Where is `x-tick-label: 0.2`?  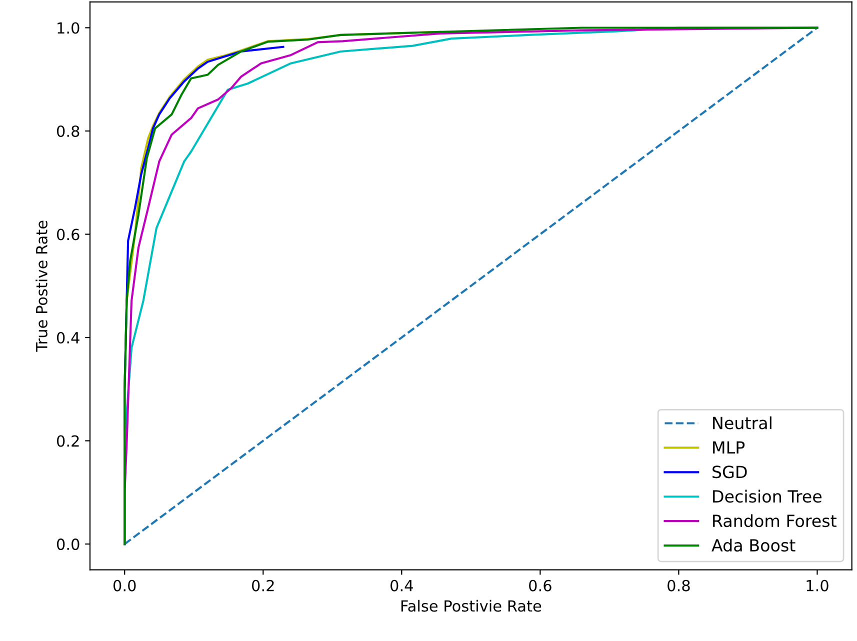 x-tick-label: 0.2 is located at coordinates (263, 586).